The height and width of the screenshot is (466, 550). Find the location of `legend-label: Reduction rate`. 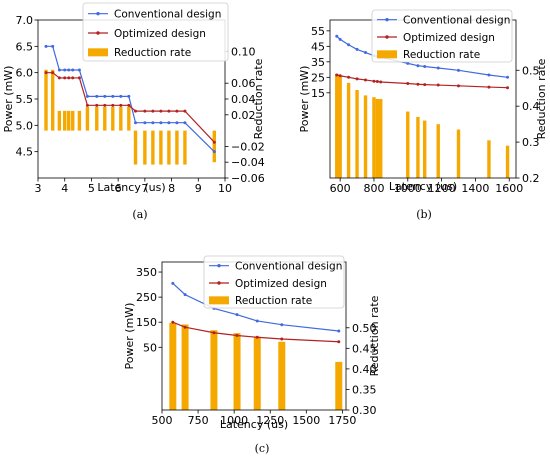

legend-label: Reduction rate is located at coordinates (441, 55).